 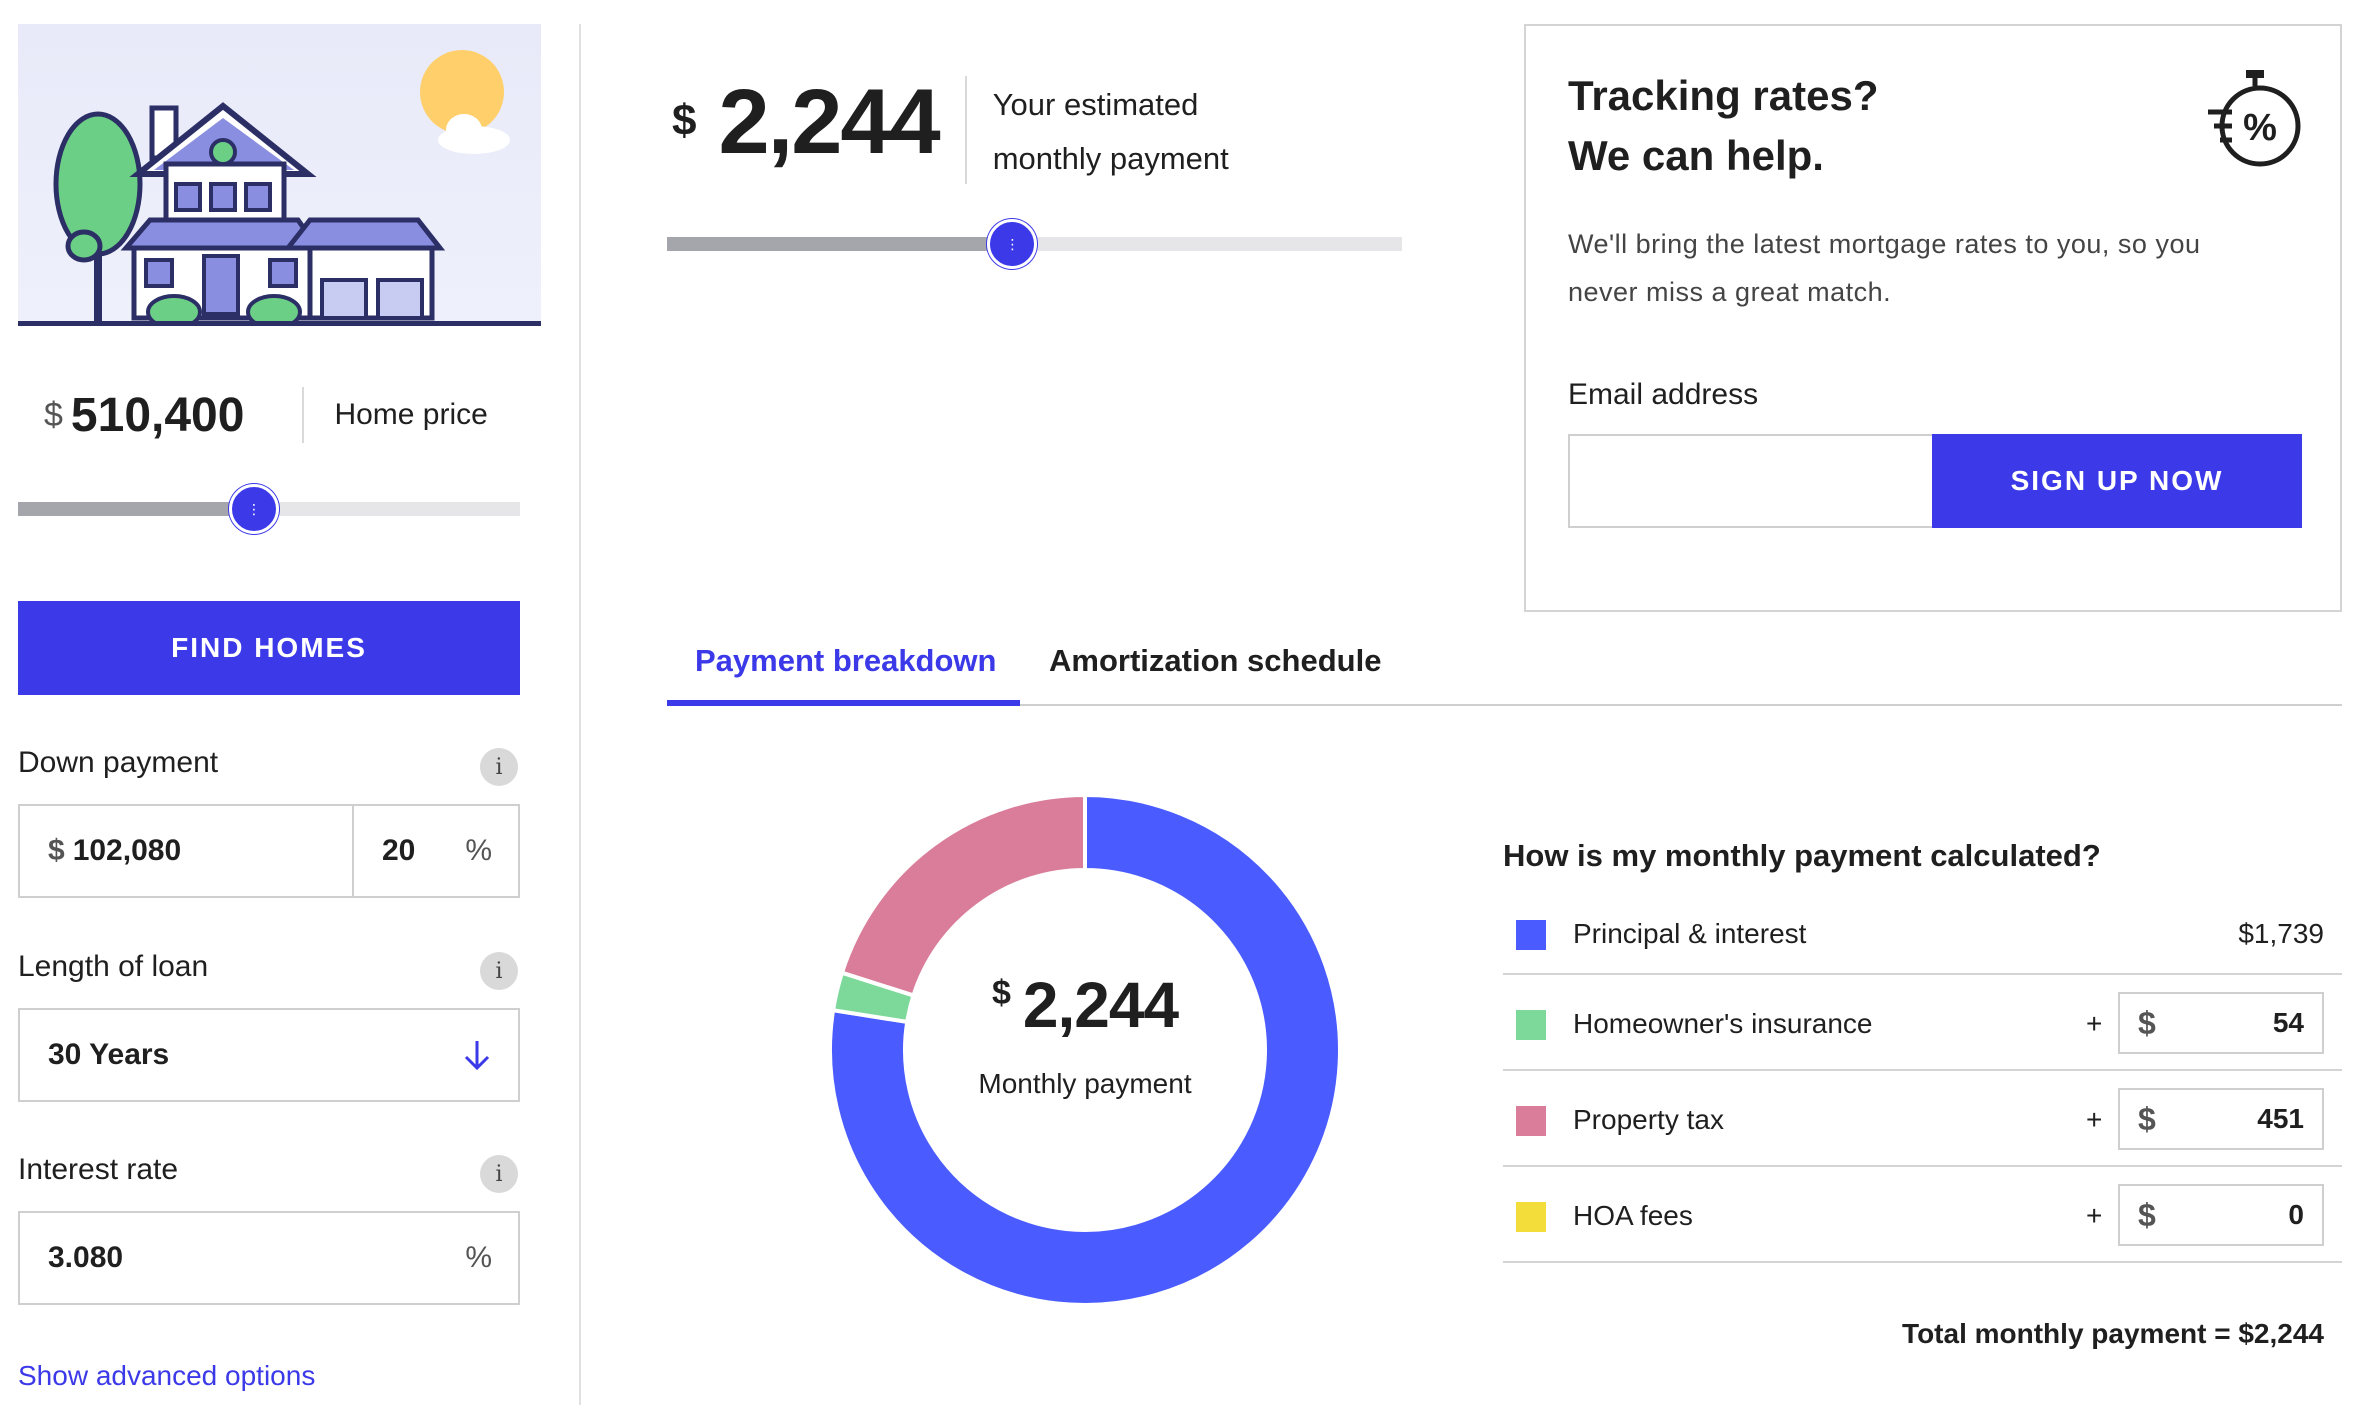 What do you see at coordinates (1663, 394) in the screenshot?
I see `email-label: Email address` at bounding box center [1663, 394].